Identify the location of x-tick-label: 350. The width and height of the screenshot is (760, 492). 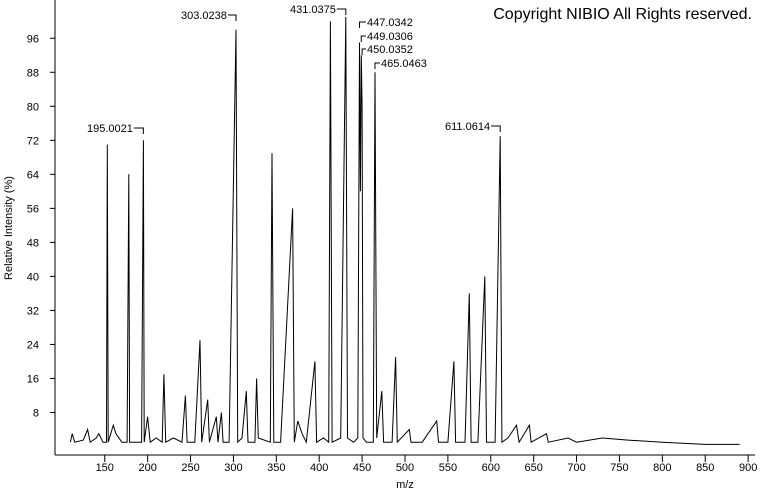
(276, 468).